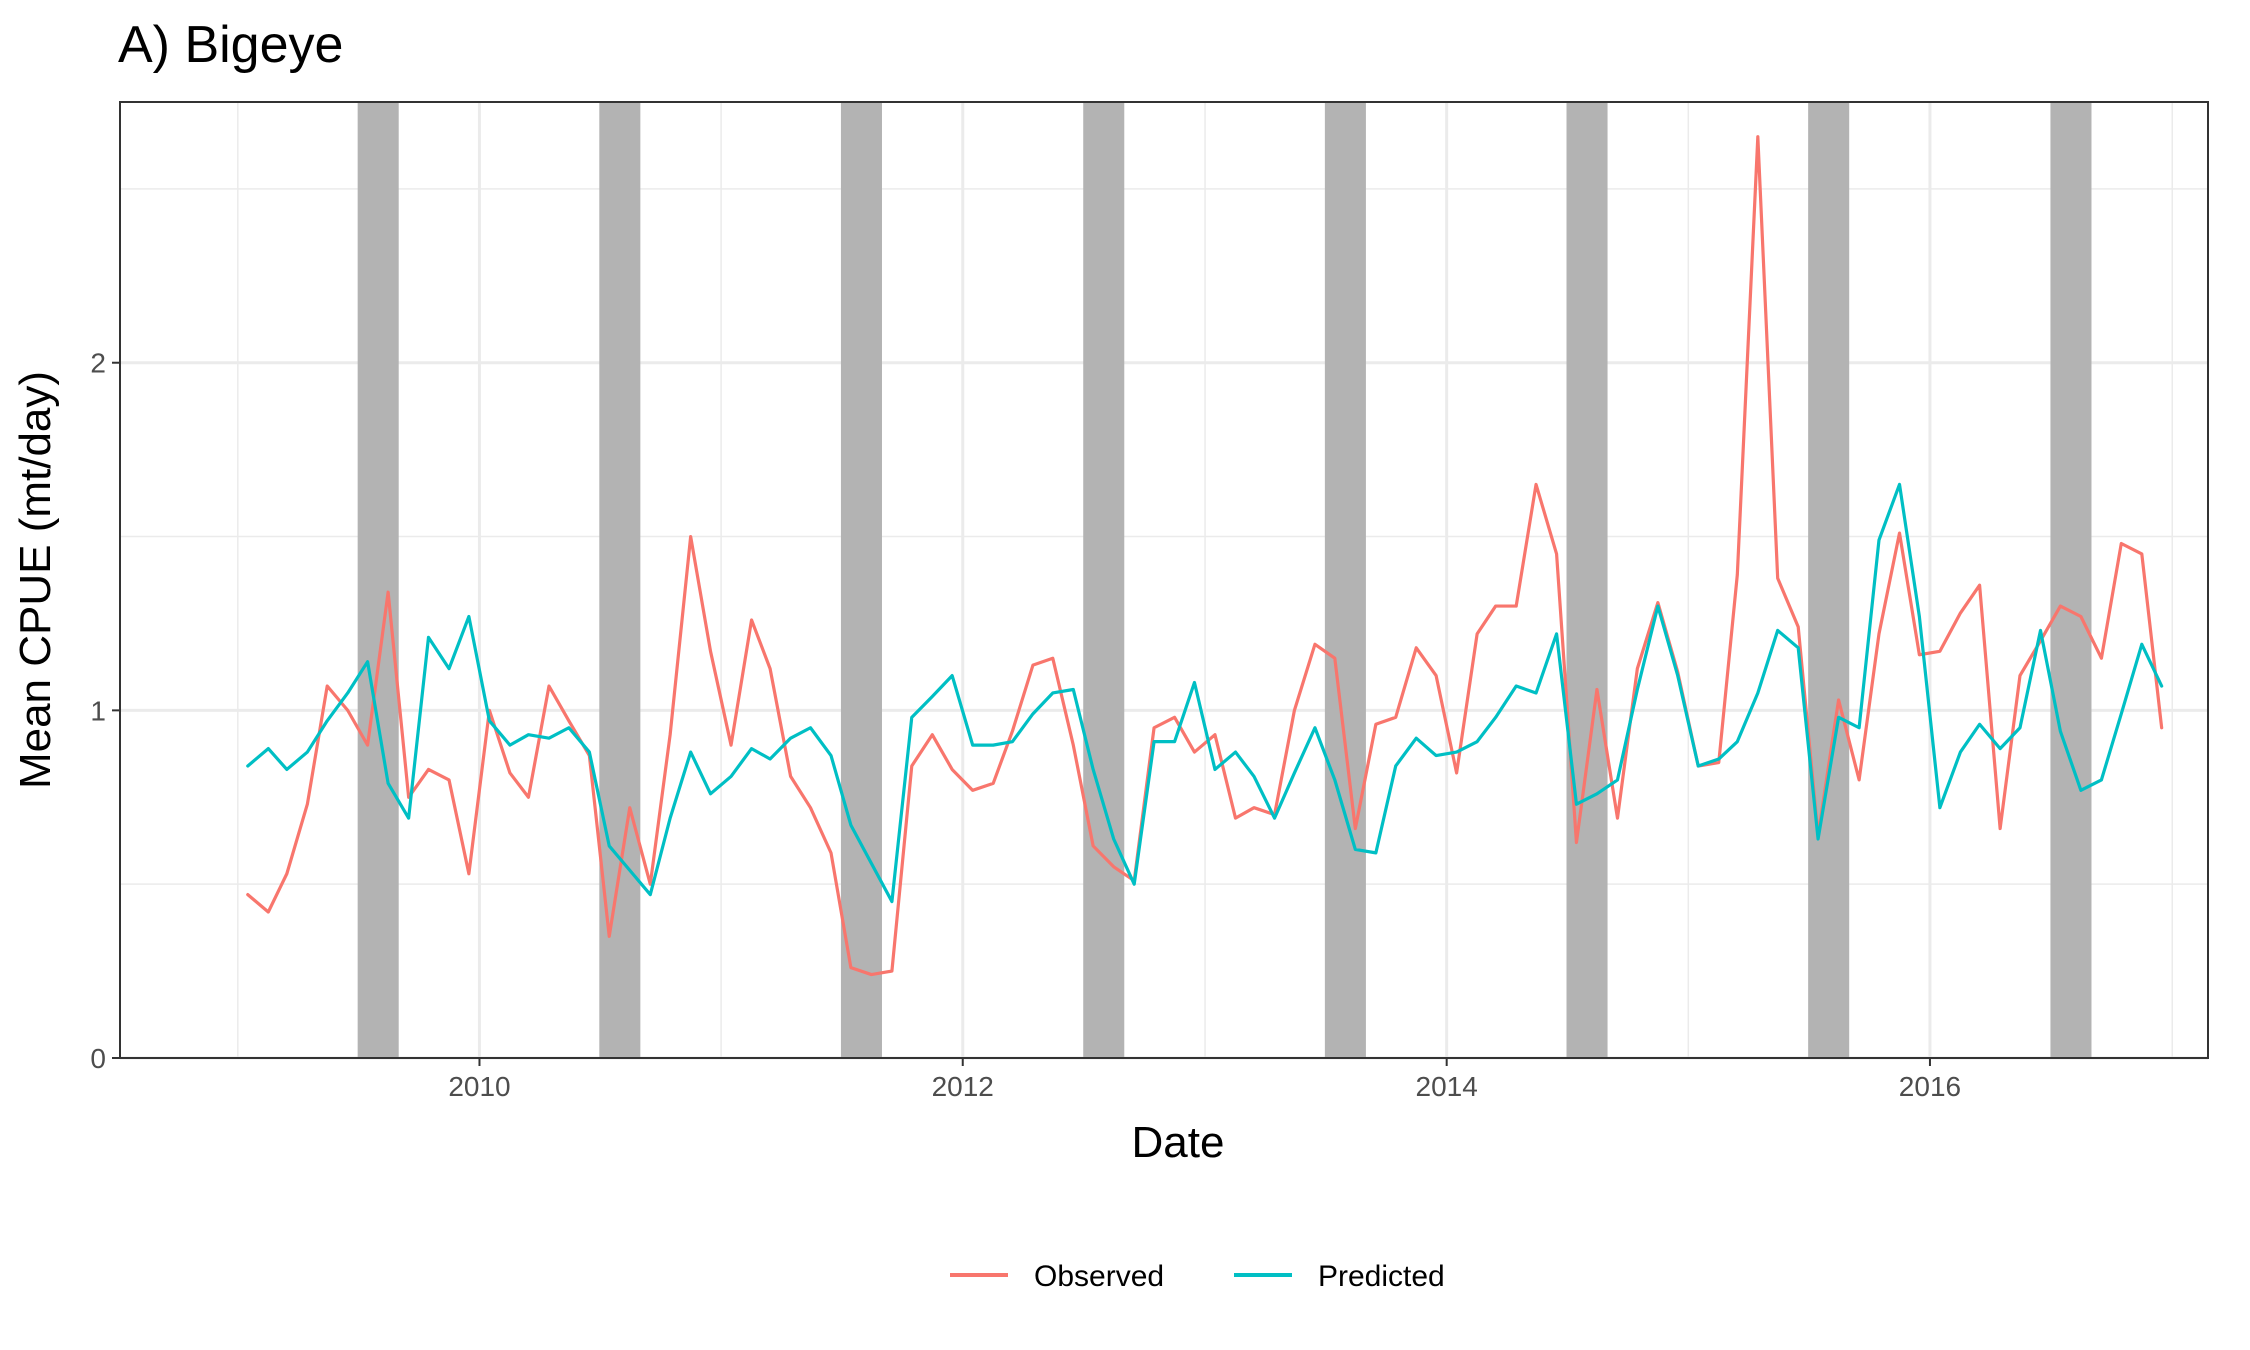  What do you see at coordinates (1381, 1276) in the screenshot?
I see `legend-label: Predicted` at bounding box center [1381, 1276].